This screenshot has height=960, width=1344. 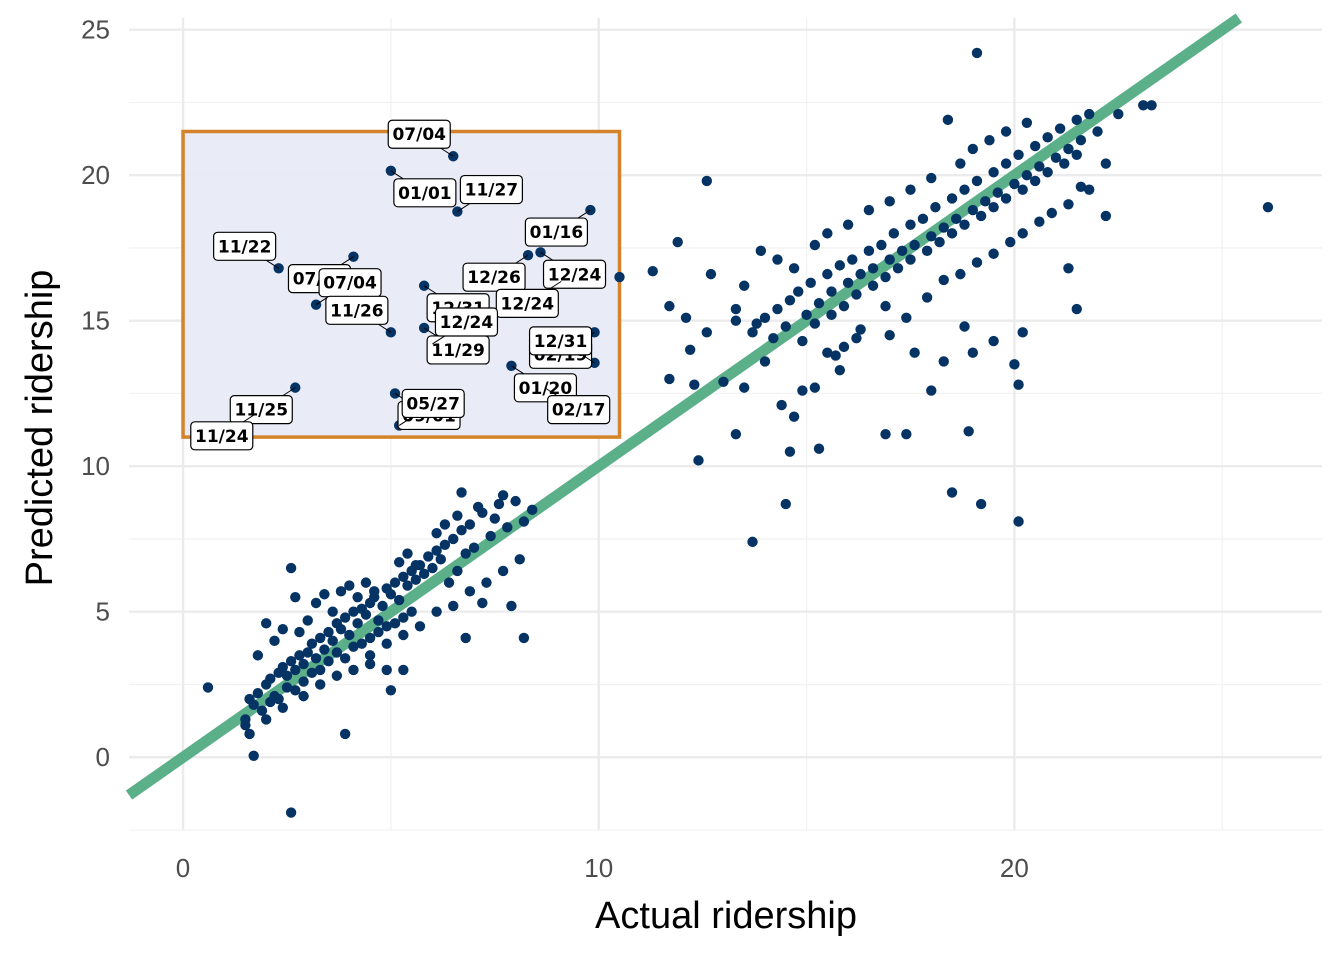 What do you see at coordinates (183, 868) in the screenshot?
I see `x-tick-label: 0` at bounding box center [183, 868].